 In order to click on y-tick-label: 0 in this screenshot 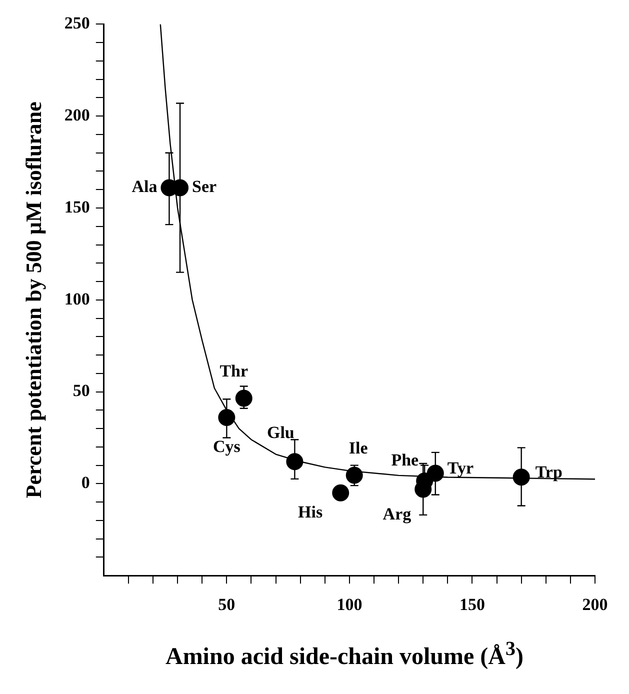, I will do `click(85, 482)`.